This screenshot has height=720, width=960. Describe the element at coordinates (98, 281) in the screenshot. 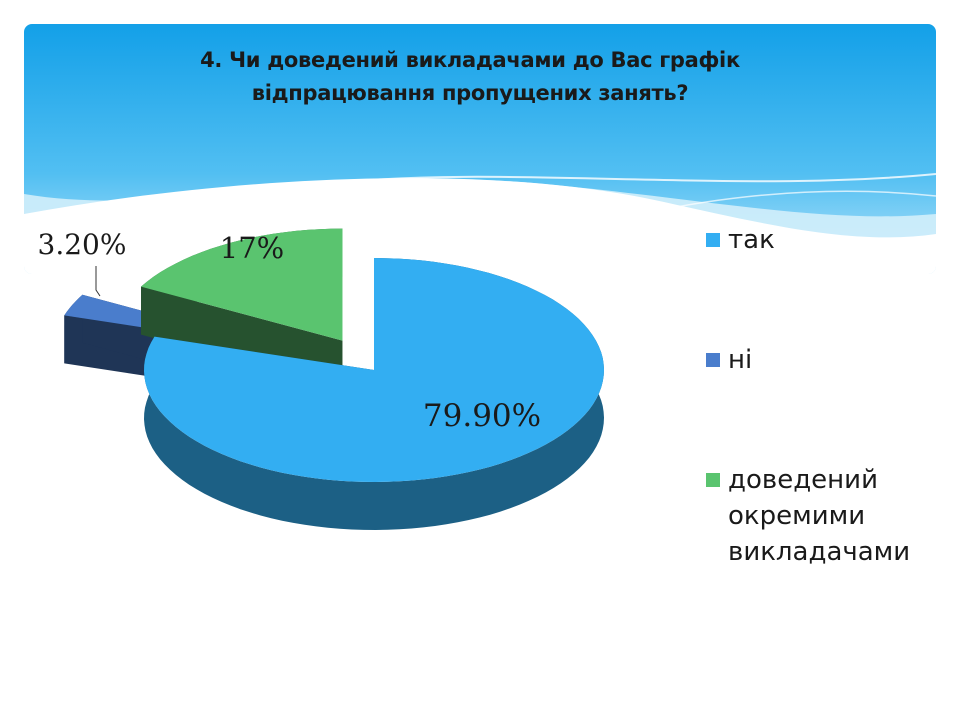

I see `leader-line-ni` at that location.